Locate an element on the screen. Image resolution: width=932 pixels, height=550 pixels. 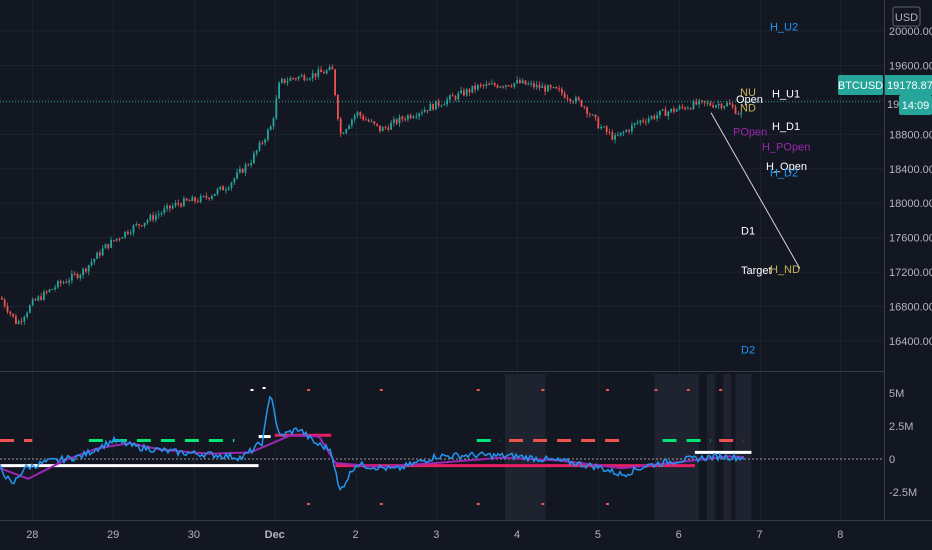
time-axis: 28 29 30 Dec 2 3 4 5 6 7 8 is located at coordinates (466, 531).